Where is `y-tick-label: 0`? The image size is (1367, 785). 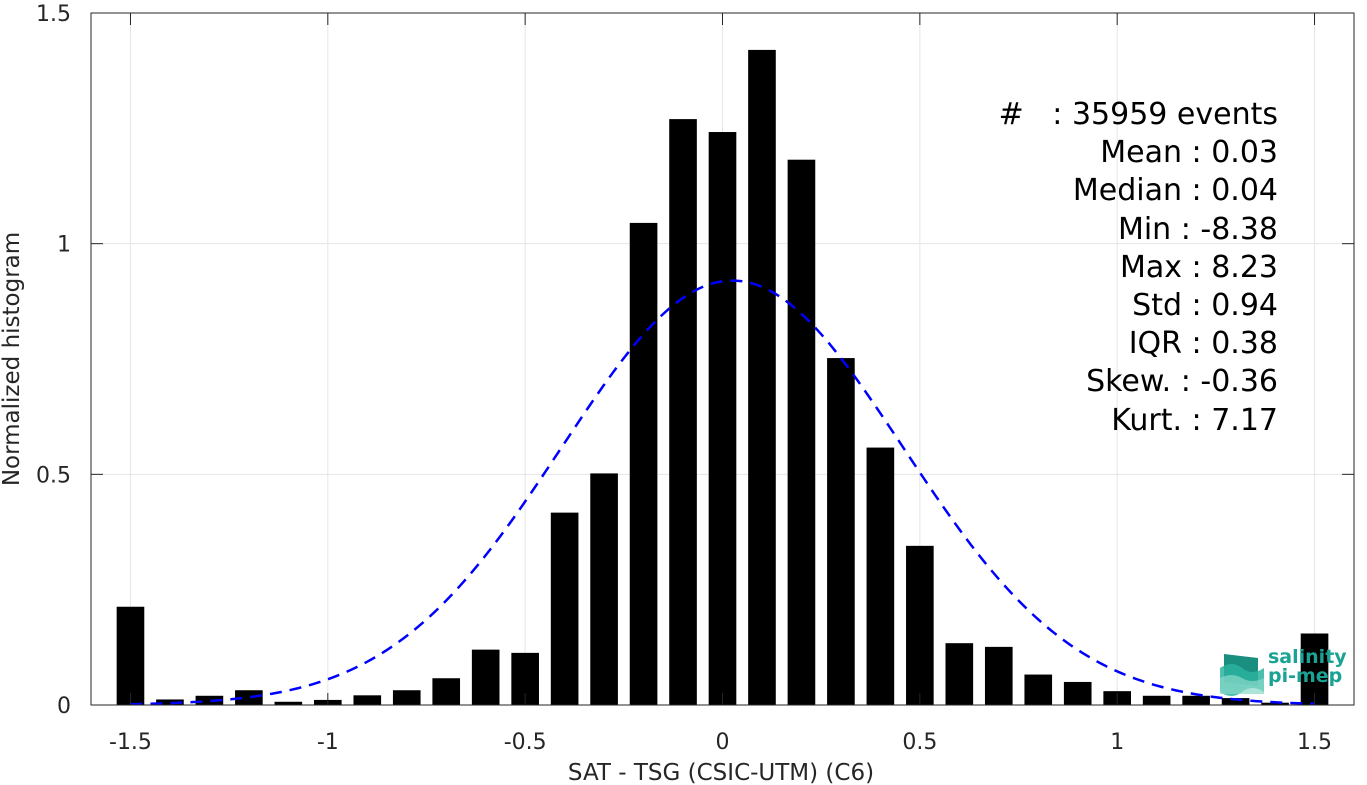 y-tick-label: 0 is located at coordinates (64, 706).